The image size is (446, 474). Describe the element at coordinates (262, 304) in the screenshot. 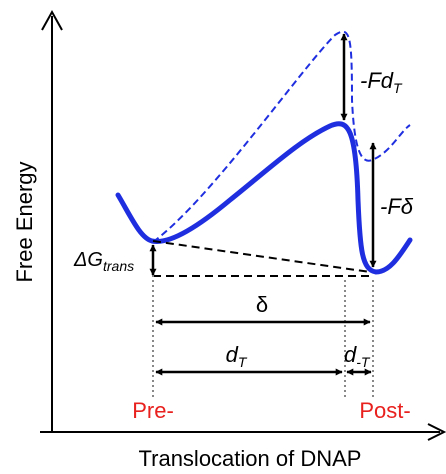

I see `delta-label: δ` at that location.